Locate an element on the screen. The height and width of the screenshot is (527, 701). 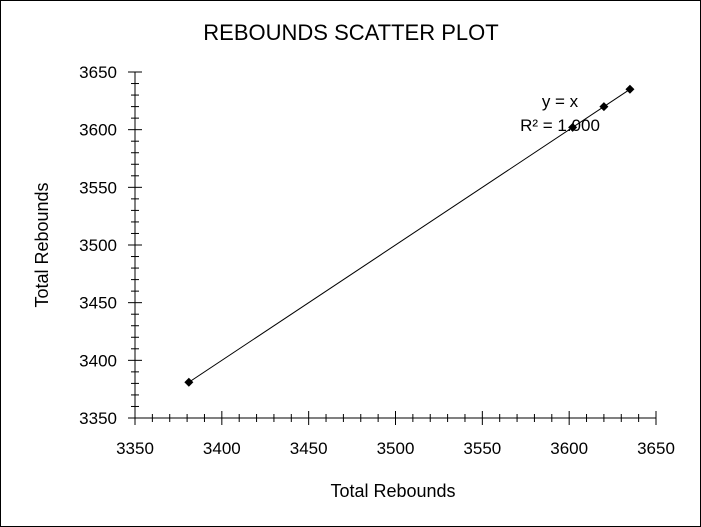
x-tick-labels: 3350 3400 3450 3500 3550 3600 3650 is located at coordinates (395, 448).